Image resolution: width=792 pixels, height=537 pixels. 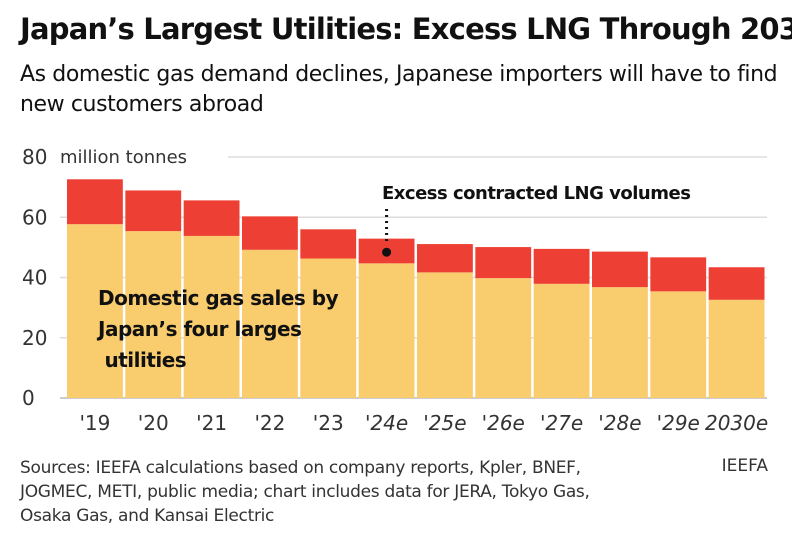 I want to click on x-tick-label: '20, so click(x=153, y=423).